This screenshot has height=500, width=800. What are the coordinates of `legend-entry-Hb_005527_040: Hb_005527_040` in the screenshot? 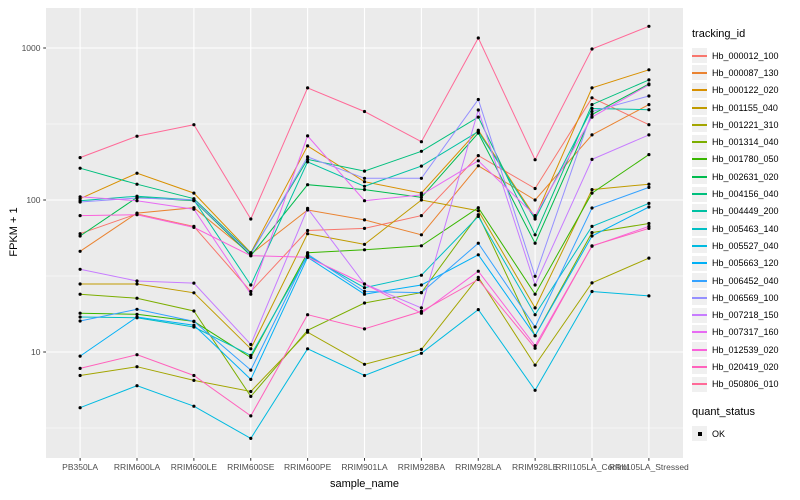 It's located at (746, 245).